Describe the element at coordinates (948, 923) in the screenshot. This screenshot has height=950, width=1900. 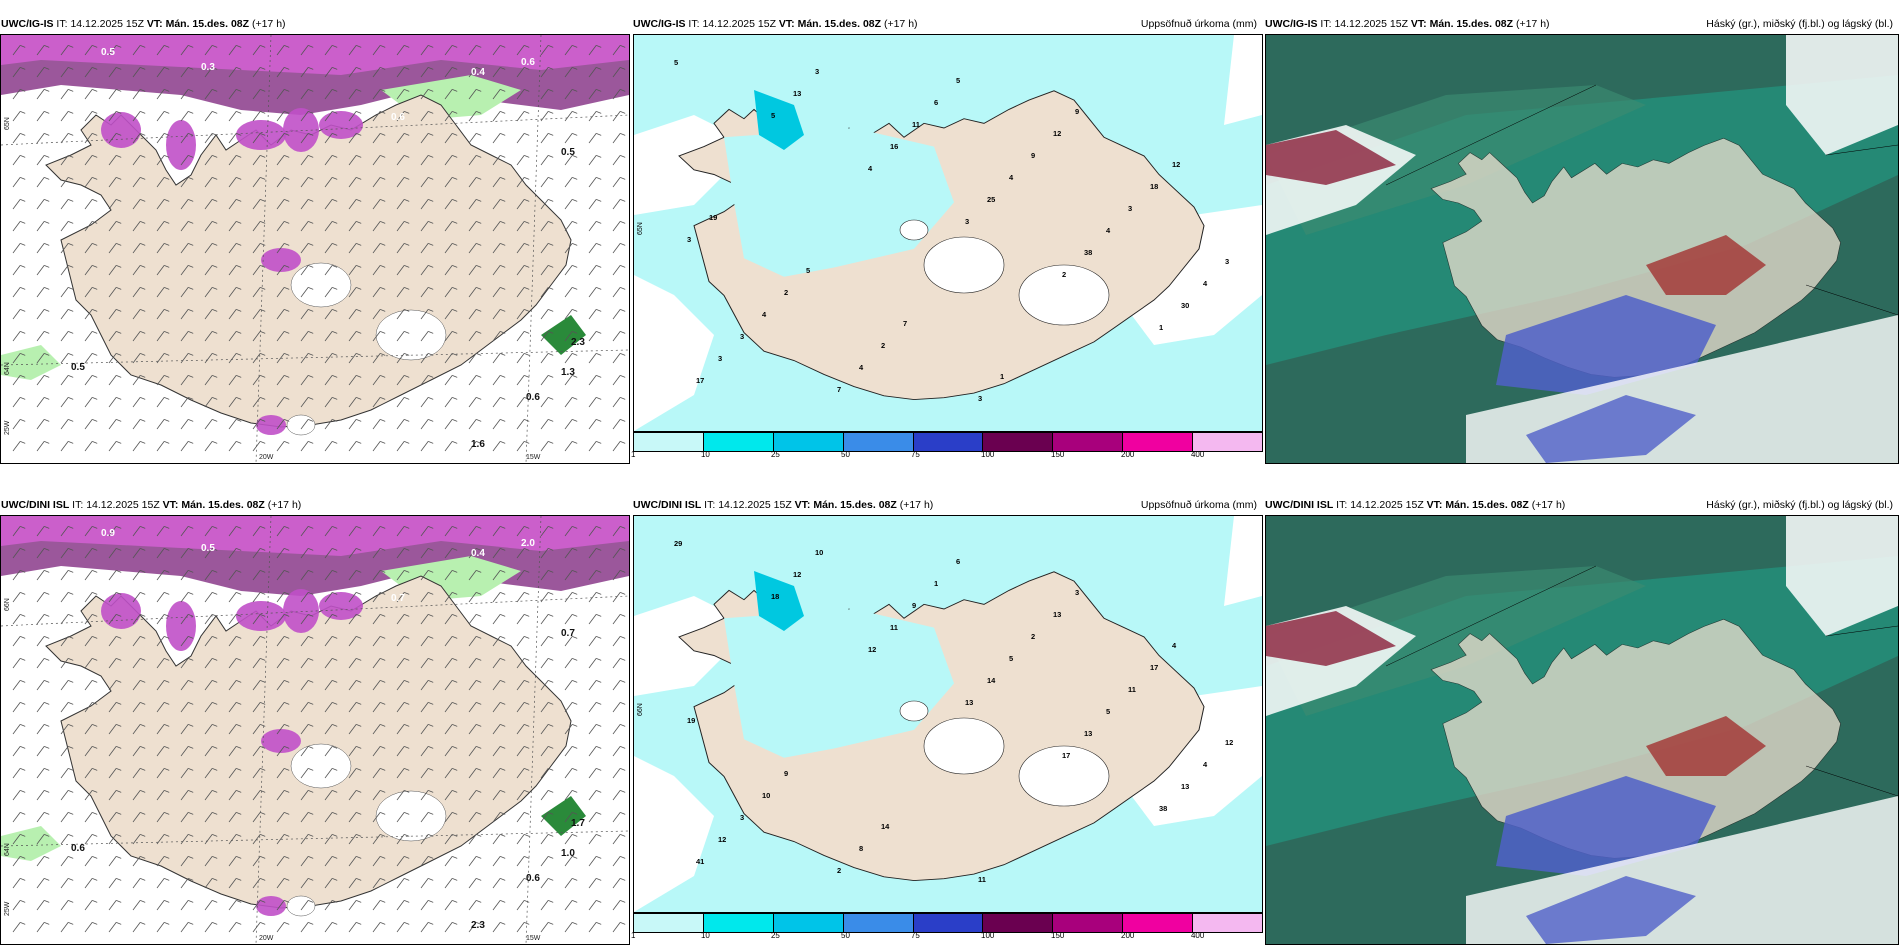
I see `colorbar-cells` at that location.